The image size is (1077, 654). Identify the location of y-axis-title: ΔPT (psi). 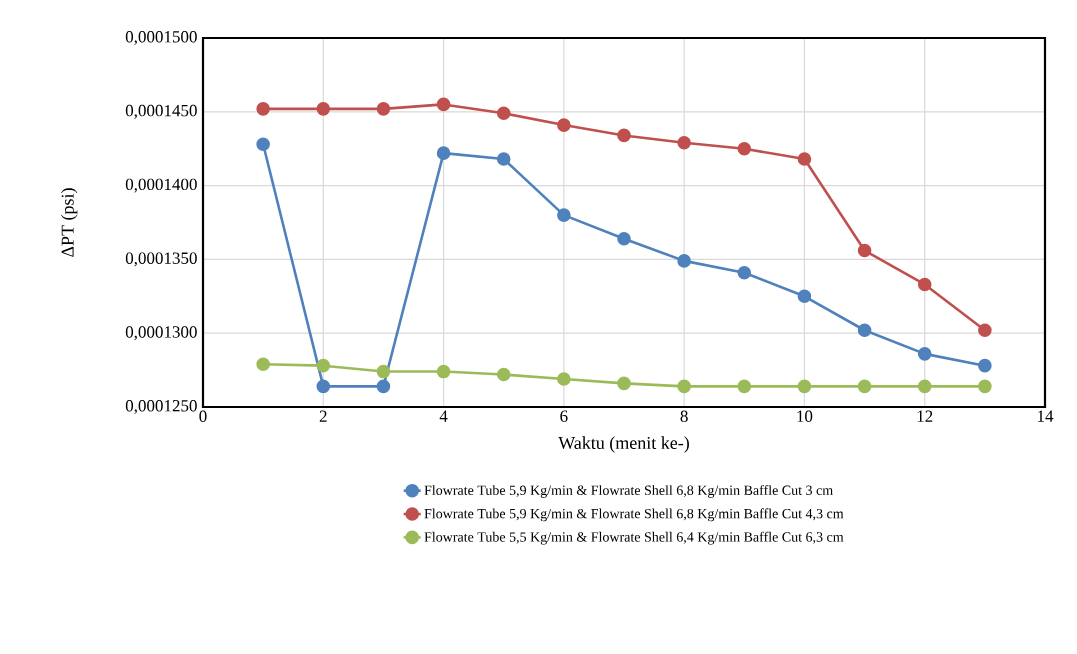
(69, 222).